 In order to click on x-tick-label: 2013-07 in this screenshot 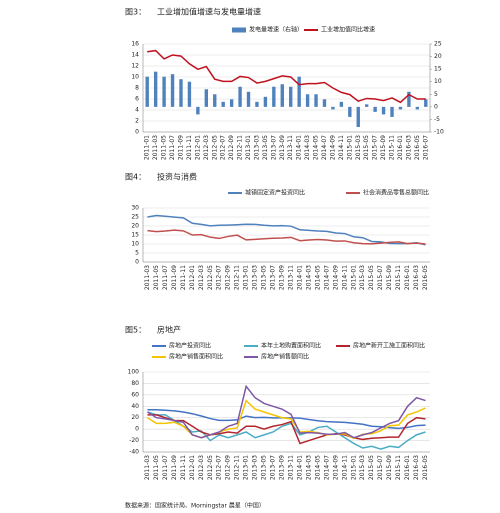, I will do `click(273, 277)`.